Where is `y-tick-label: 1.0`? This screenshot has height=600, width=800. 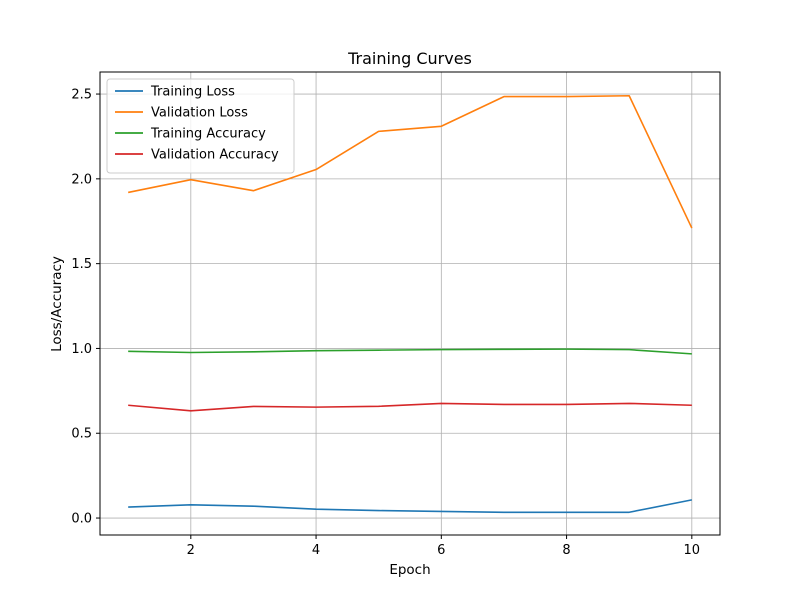
y-tick-label: 1.0 is located at coordinates (81, 349).